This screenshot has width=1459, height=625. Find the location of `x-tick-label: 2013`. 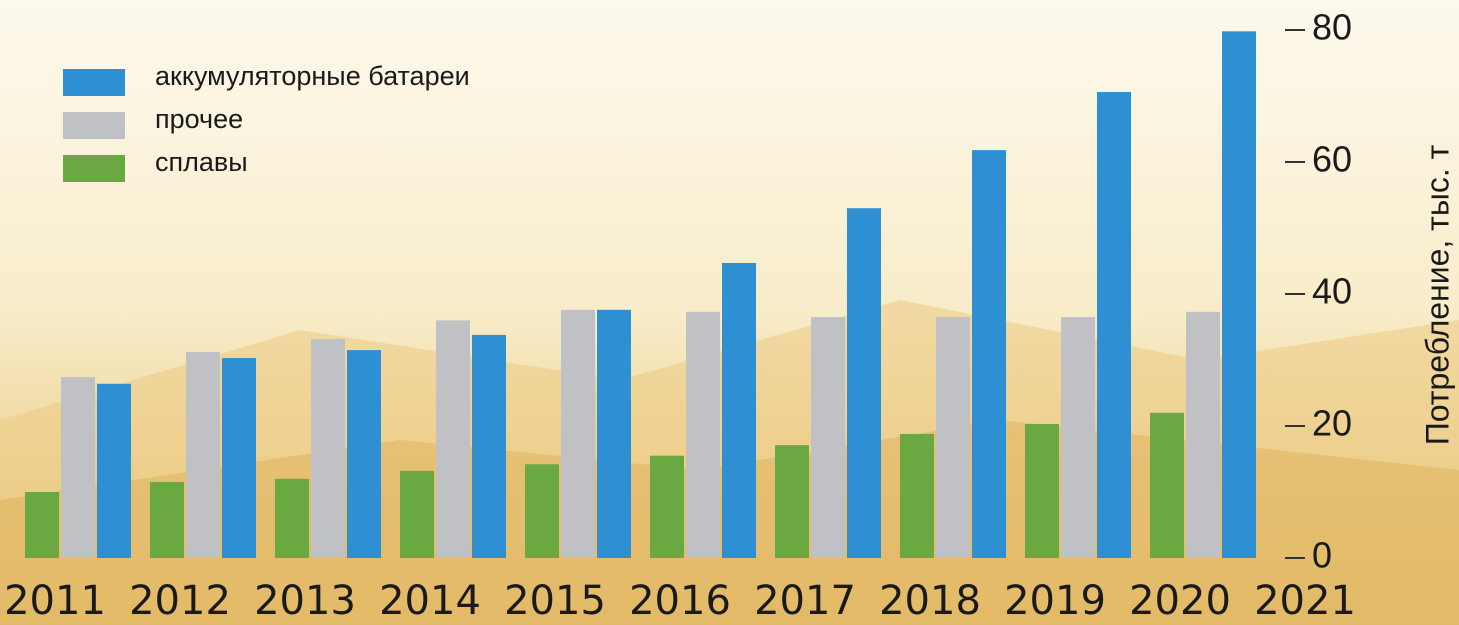

x-tick-label: 2013 is located at coordinates (305, 601).